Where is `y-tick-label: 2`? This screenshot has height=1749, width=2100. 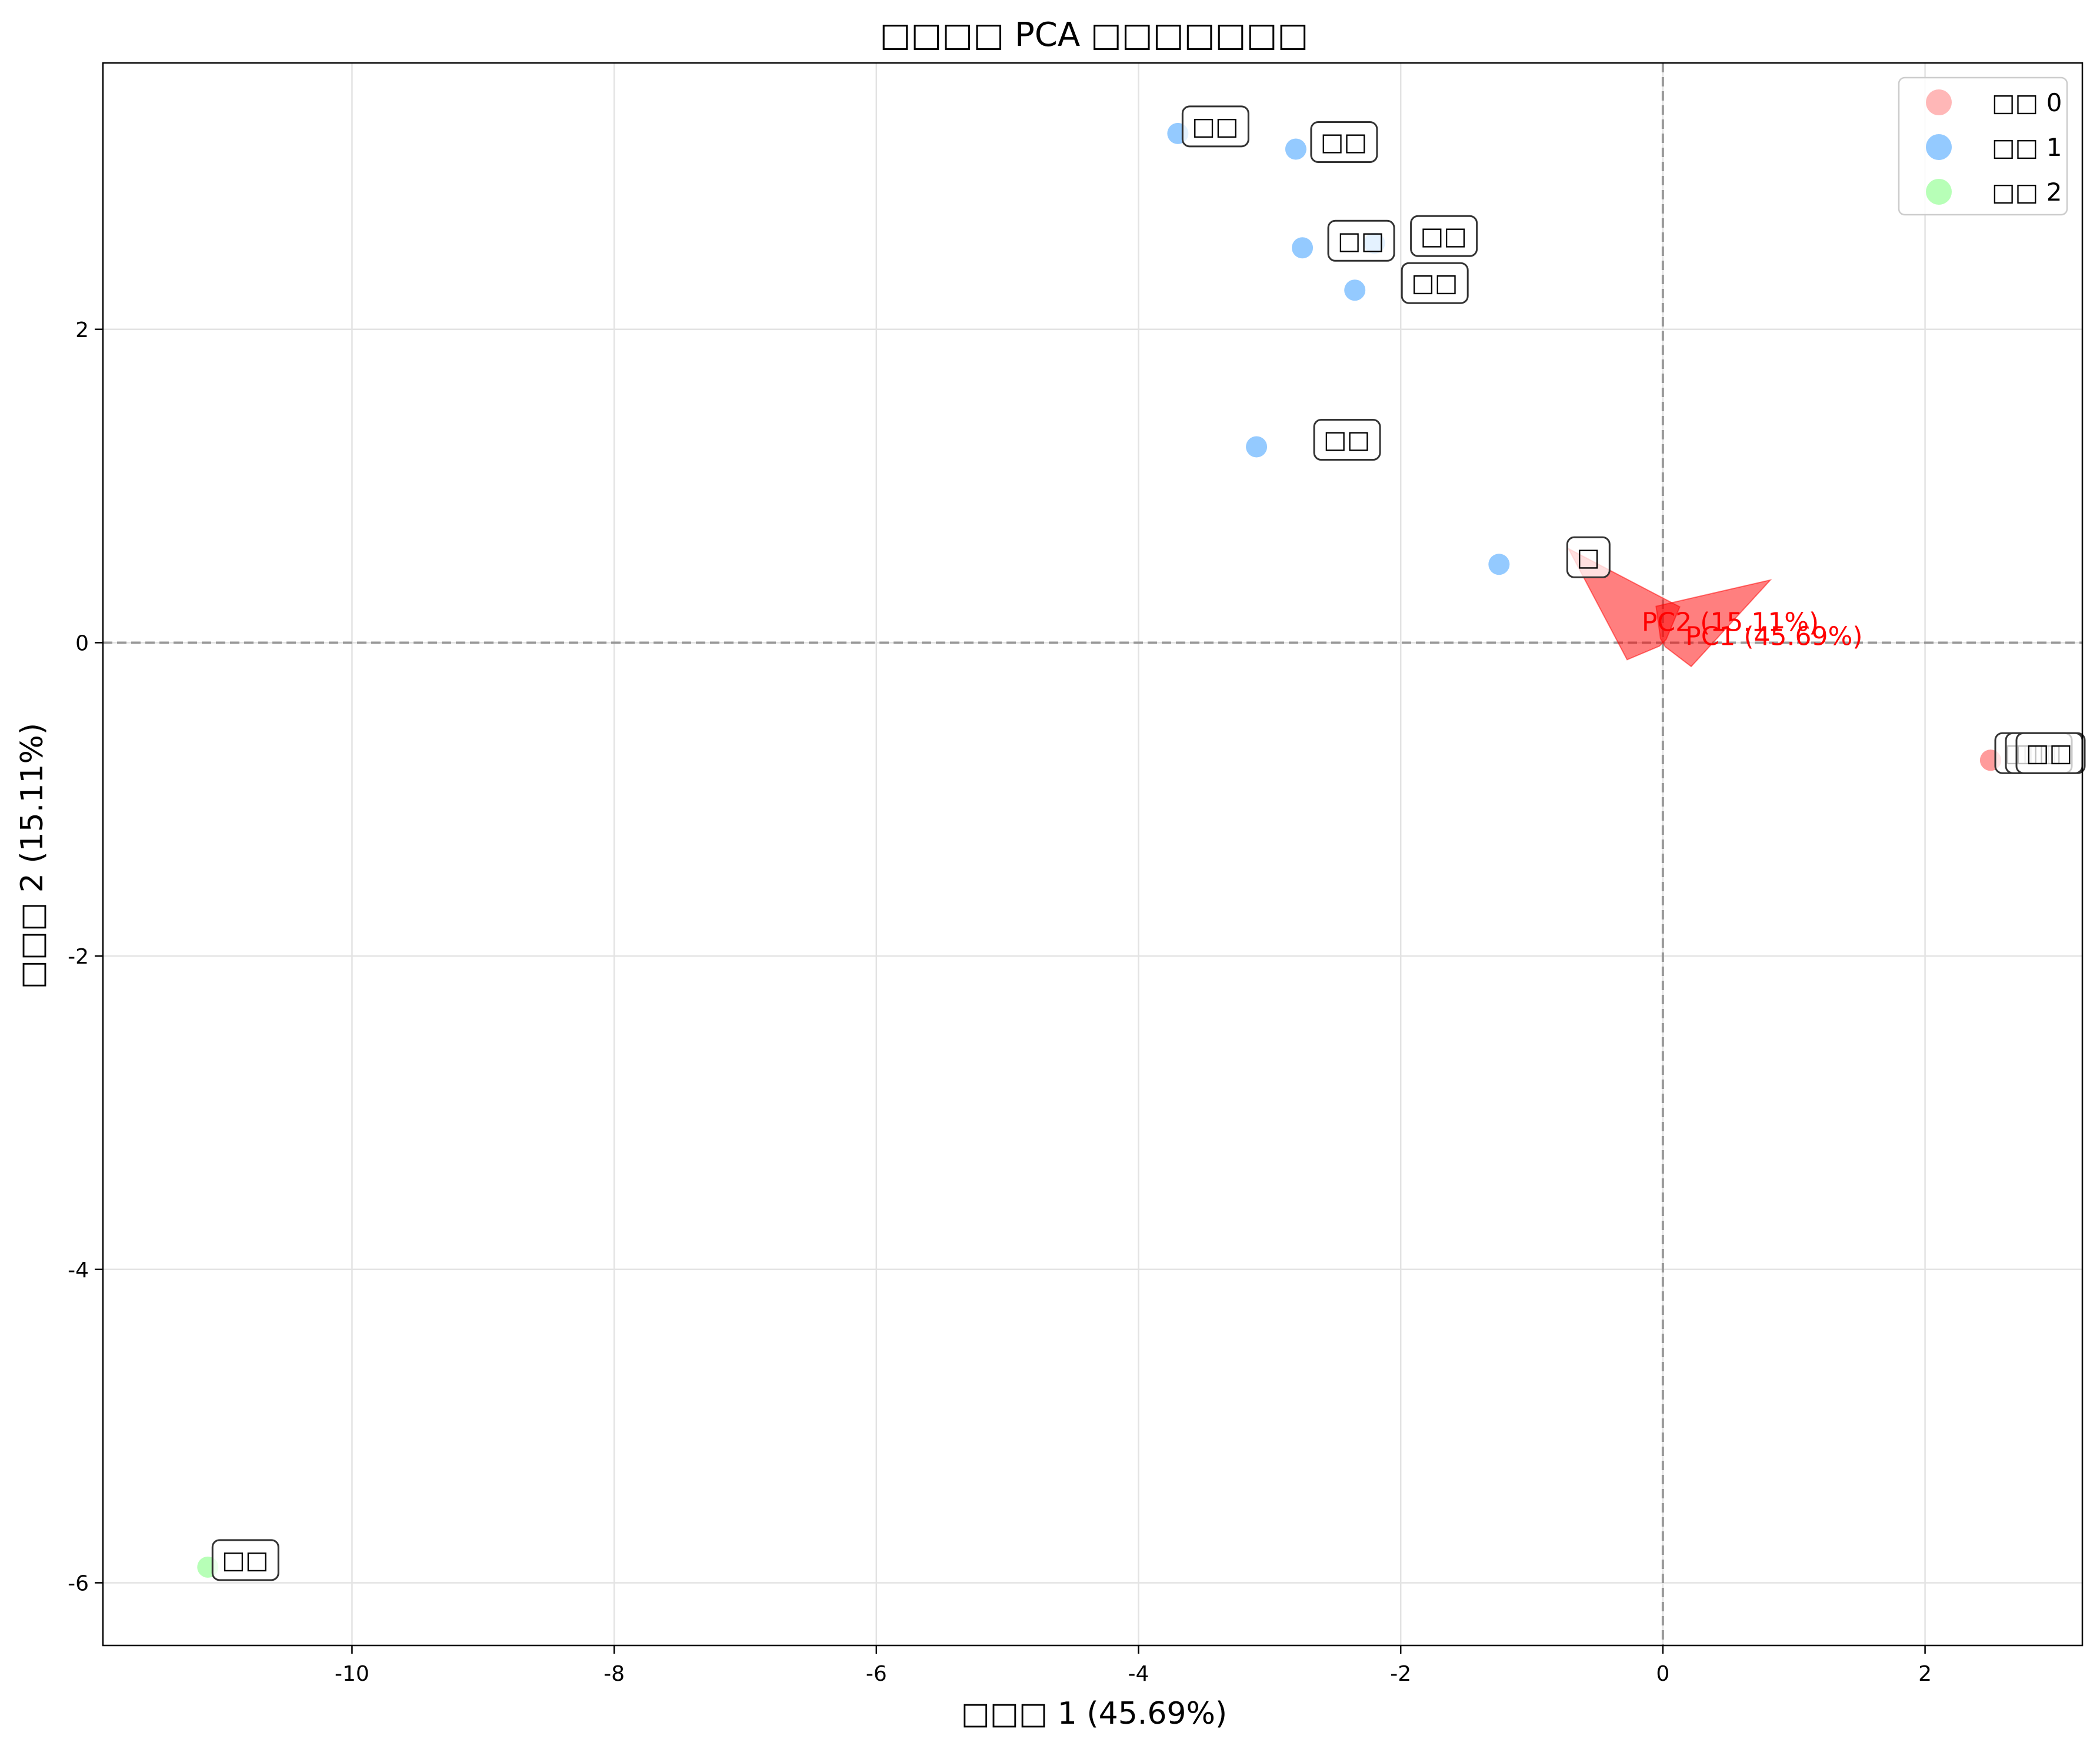 y-tick-label: 2 is located at coordinates (82, 330).